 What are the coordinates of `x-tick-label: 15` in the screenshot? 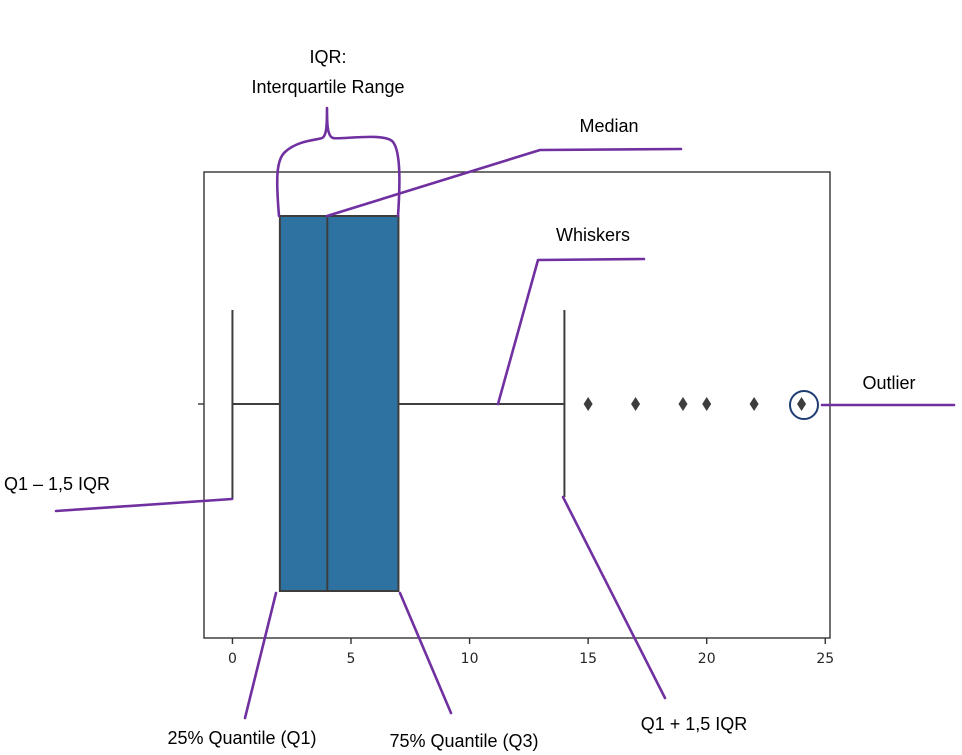 It's located at (588, 659).